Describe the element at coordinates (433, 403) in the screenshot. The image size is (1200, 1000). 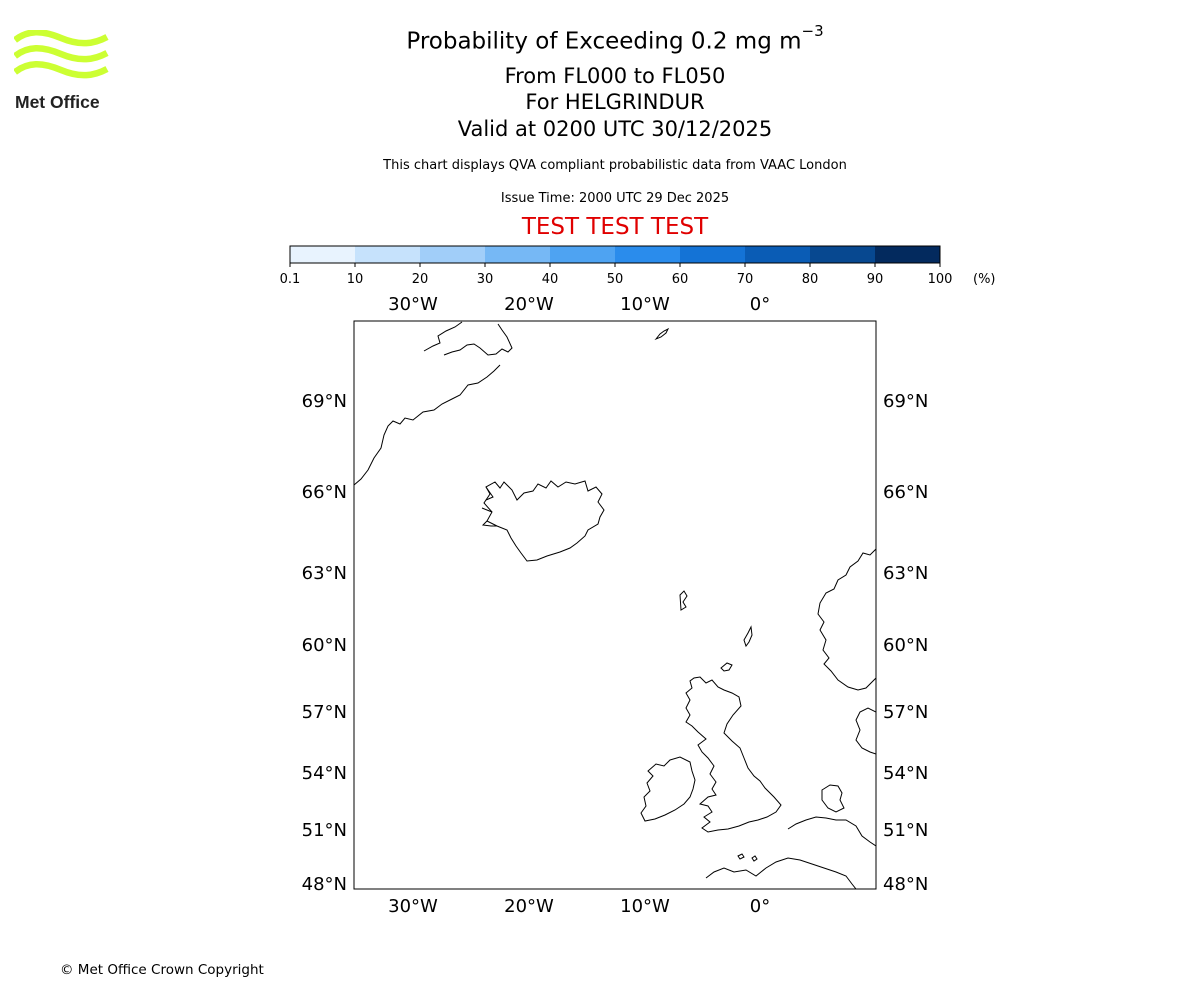
I see `greenland-coastline` at that location.